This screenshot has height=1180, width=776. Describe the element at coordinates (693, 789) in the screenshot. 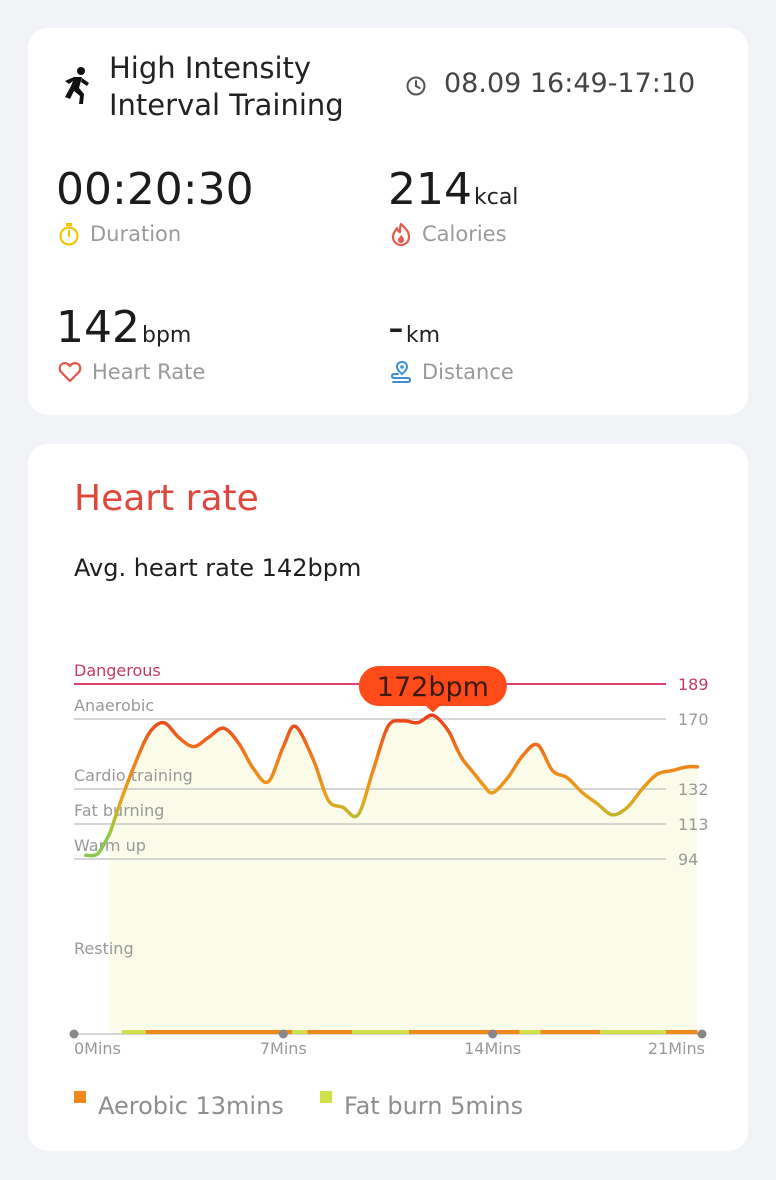

I see `zone-threshold-cardio-training: 132` at that location.